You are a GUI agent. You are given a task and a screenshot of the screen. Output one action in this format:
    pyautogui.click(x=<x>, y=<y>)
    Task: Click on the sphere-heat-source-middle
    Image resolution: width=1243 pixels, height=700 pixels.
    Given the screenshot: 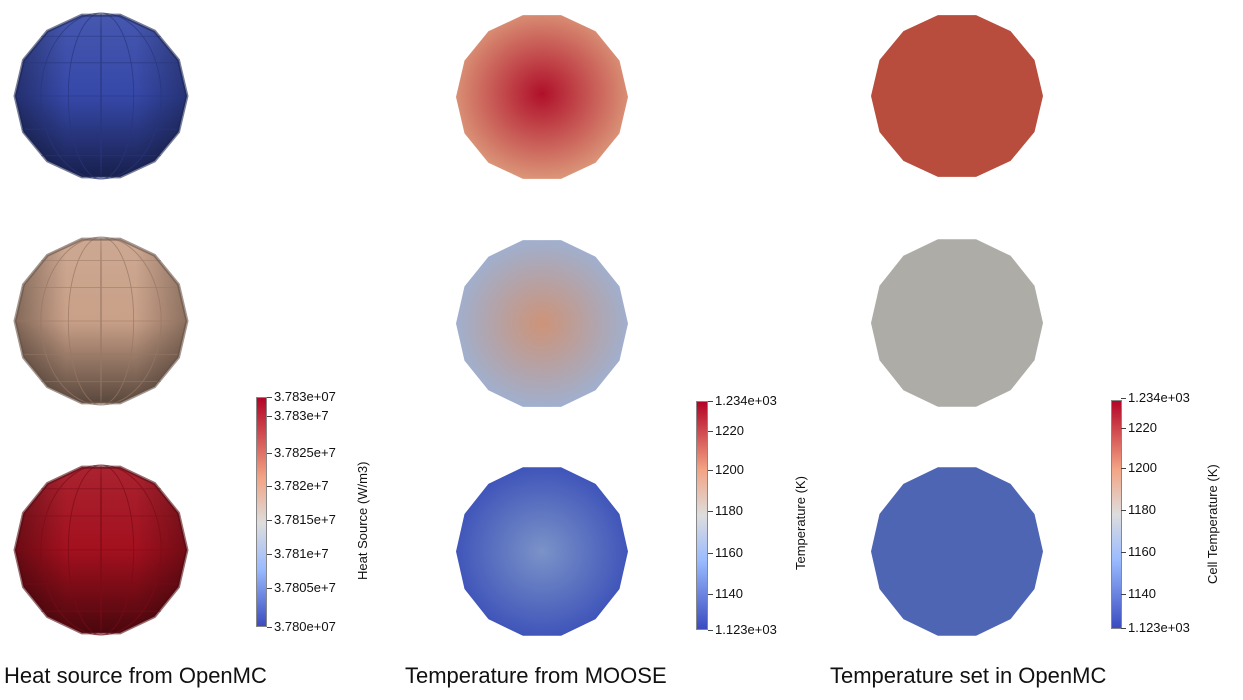 What is the action you would take?
    pyautogui.click(x=101, y=321)
    